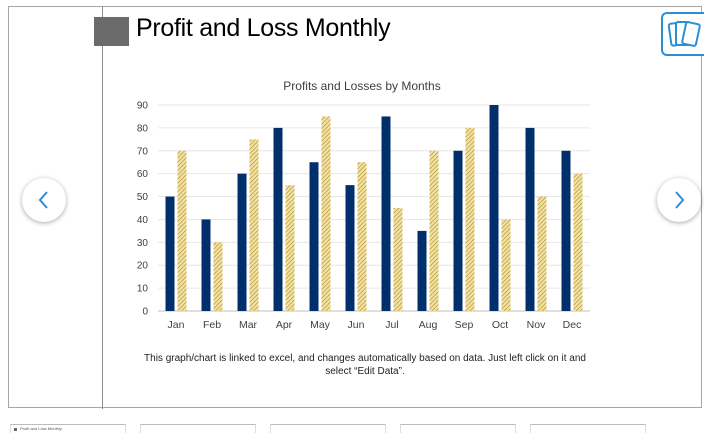  What do you see at coordinates (391, 325) in the screenshot?
I see `x-tick-label: Jul` at bounding box center [391, 325].